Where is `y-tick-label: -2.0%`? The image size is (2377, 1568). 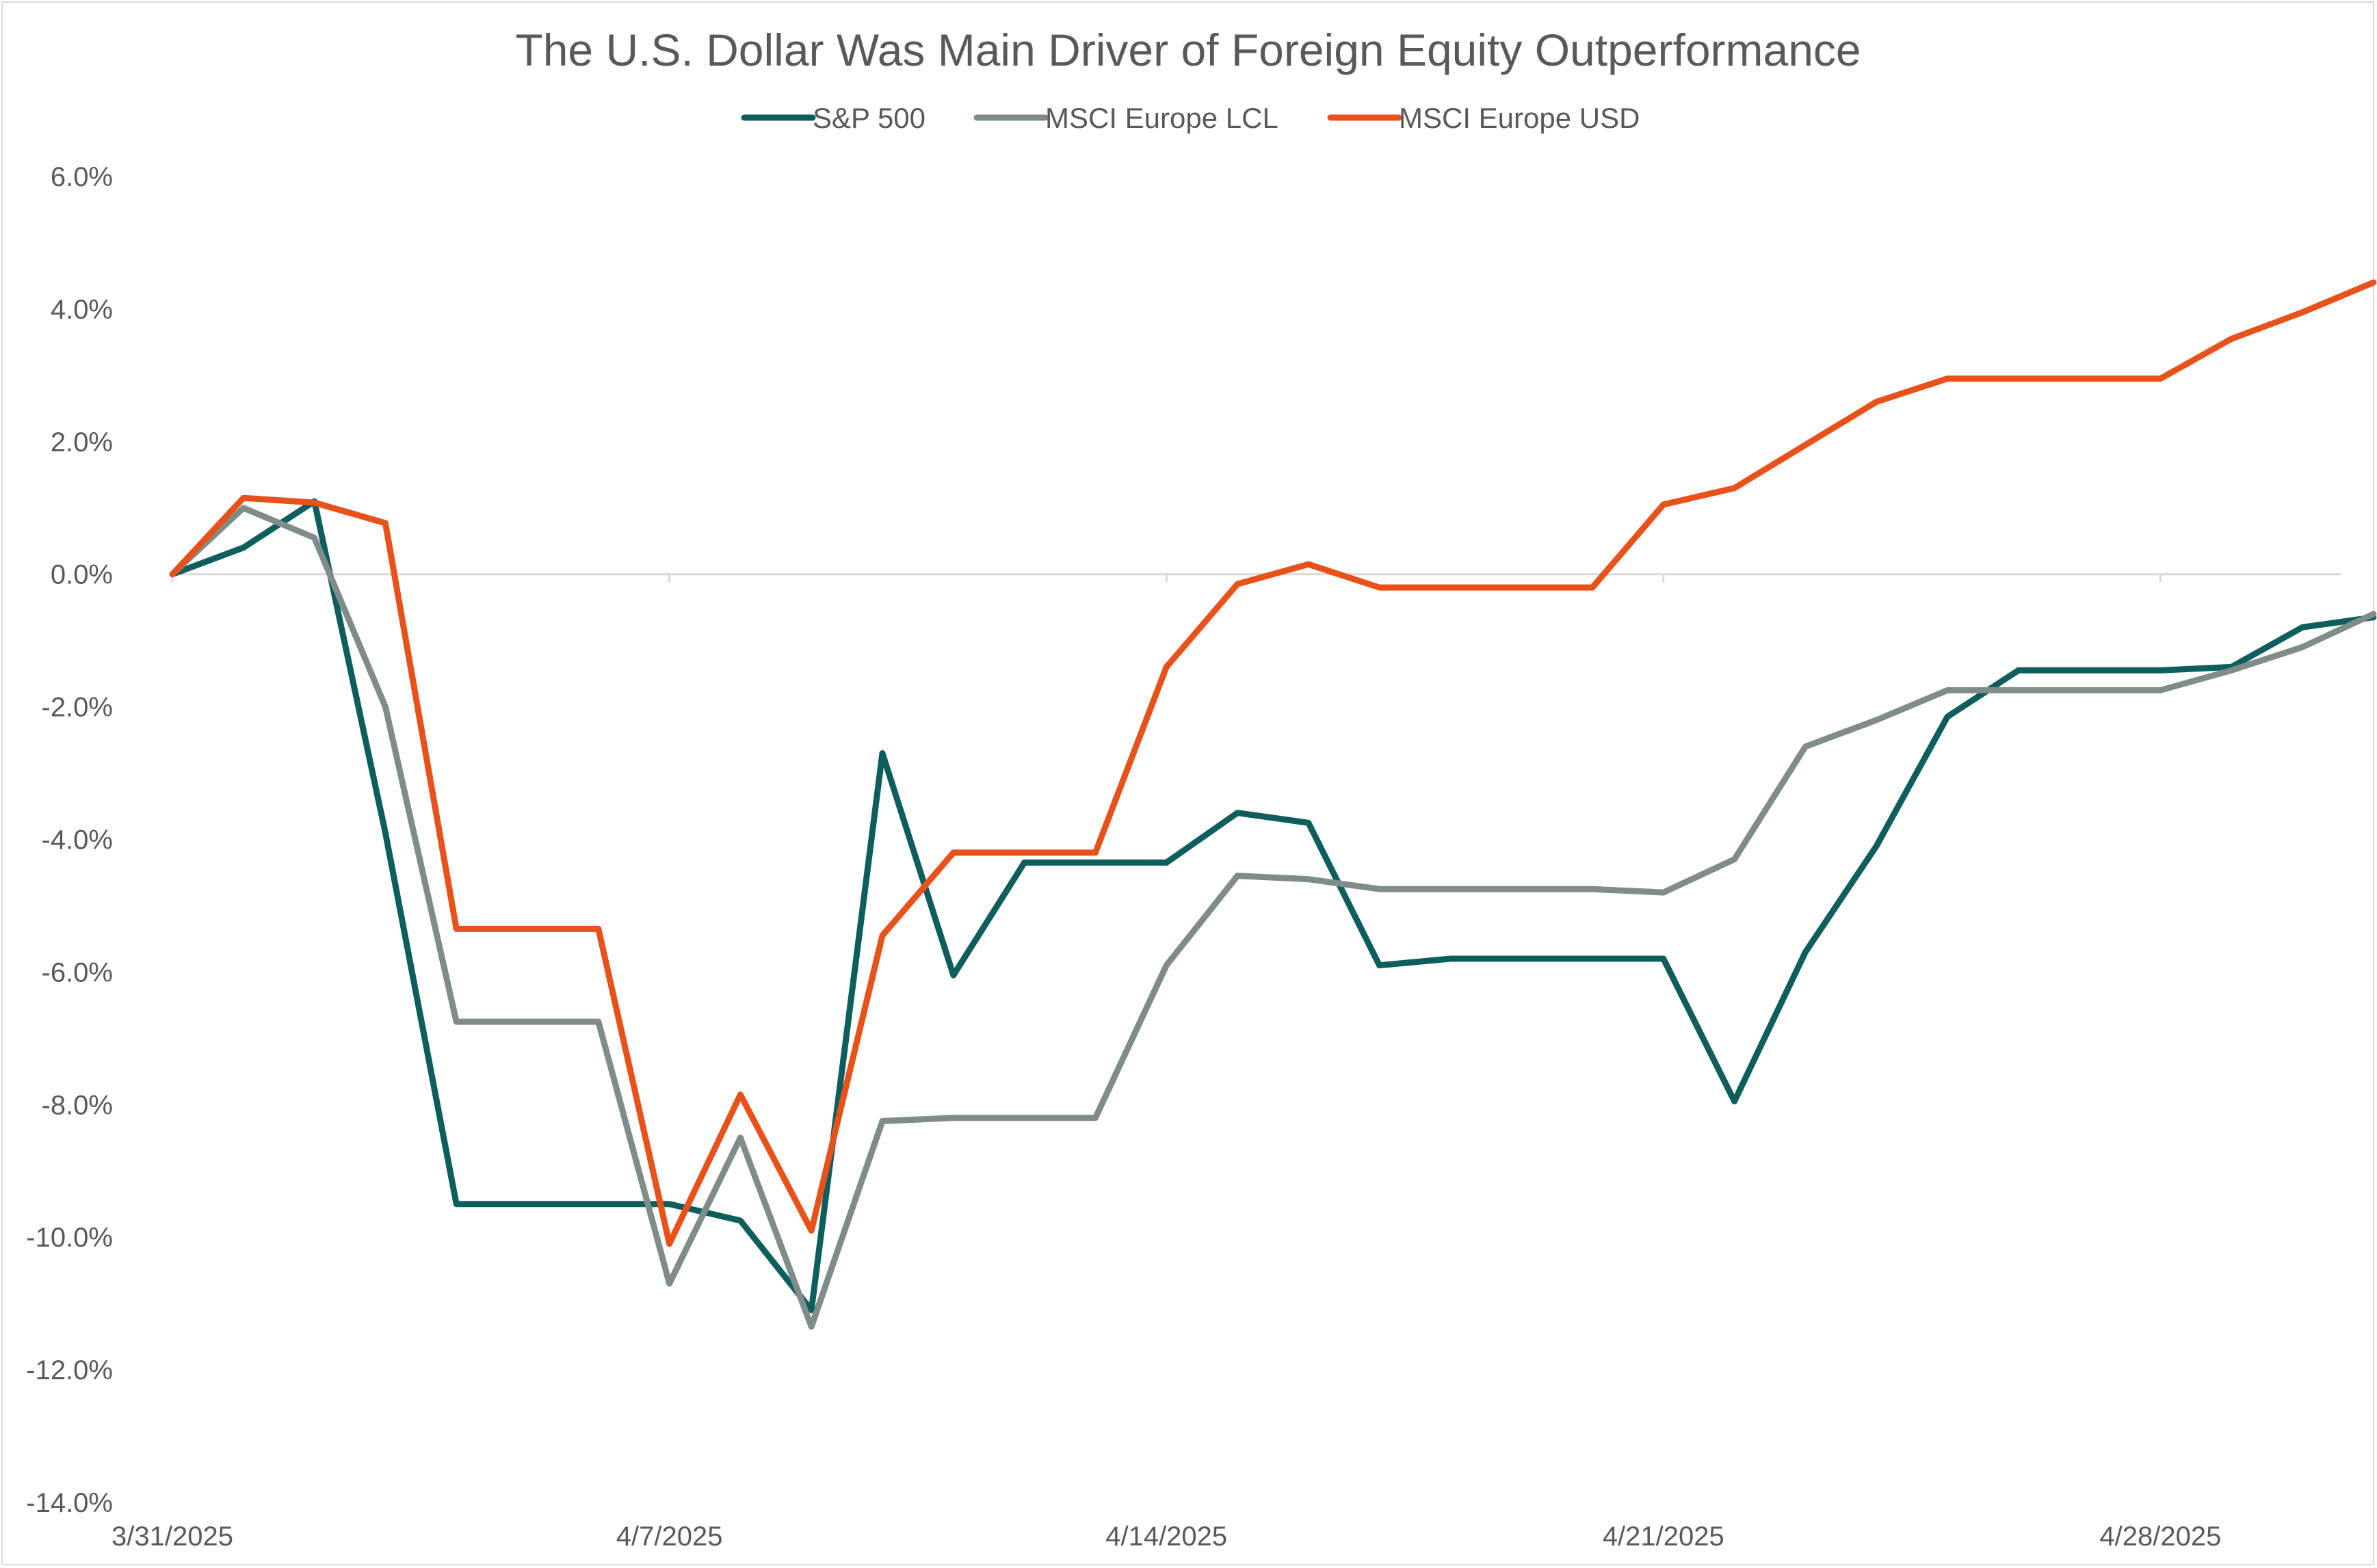 y-tick-label: -2.0% is located at coordinates (78, 708).